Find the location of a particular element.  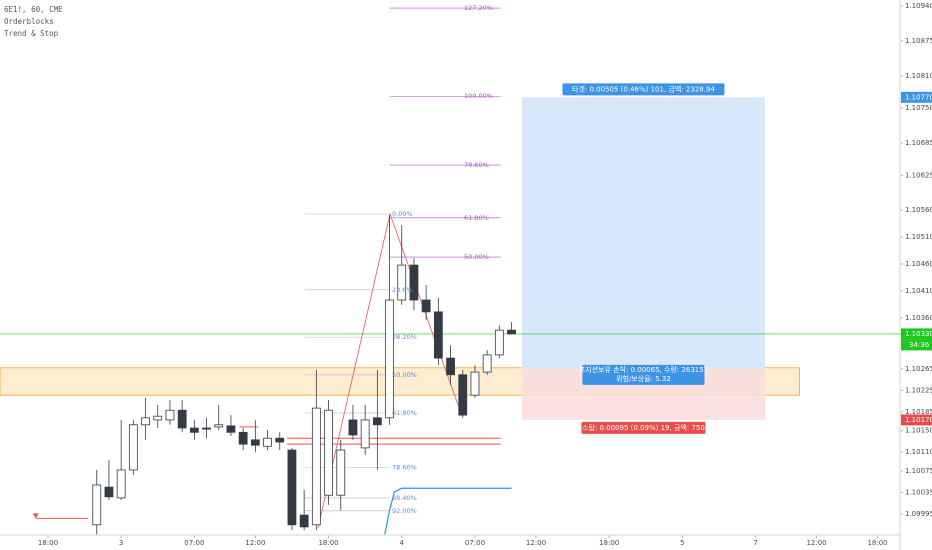

fib-level-label: 127.20% is located at coordinates (478, 8).